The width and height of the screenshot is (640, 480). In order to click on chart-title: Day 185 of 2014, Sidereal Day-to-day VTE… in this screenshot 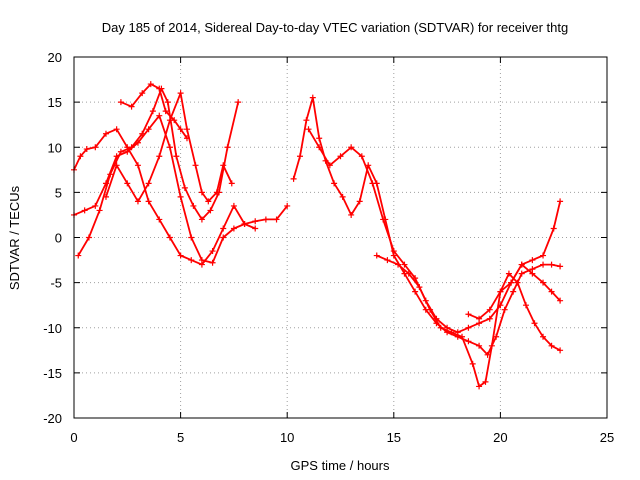, I will do `click(335, 27)`.